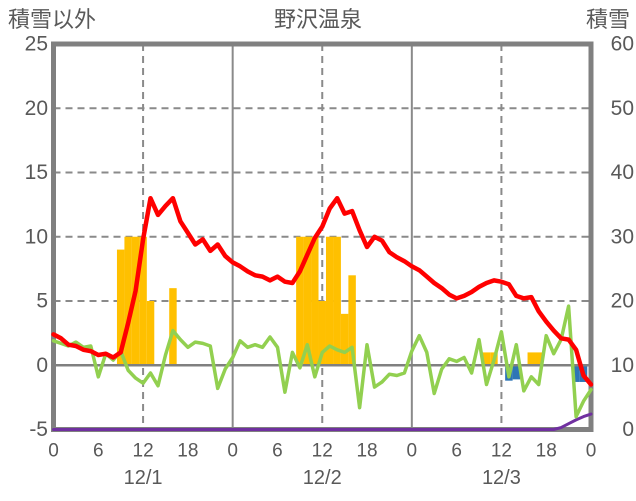 Image resolution: width=636 pixels, height=501 pixels. What do you see at coordinates (622, 365) in the screenshot?
I see `right-axis-tick: 10` at bounding box center [622, 365].